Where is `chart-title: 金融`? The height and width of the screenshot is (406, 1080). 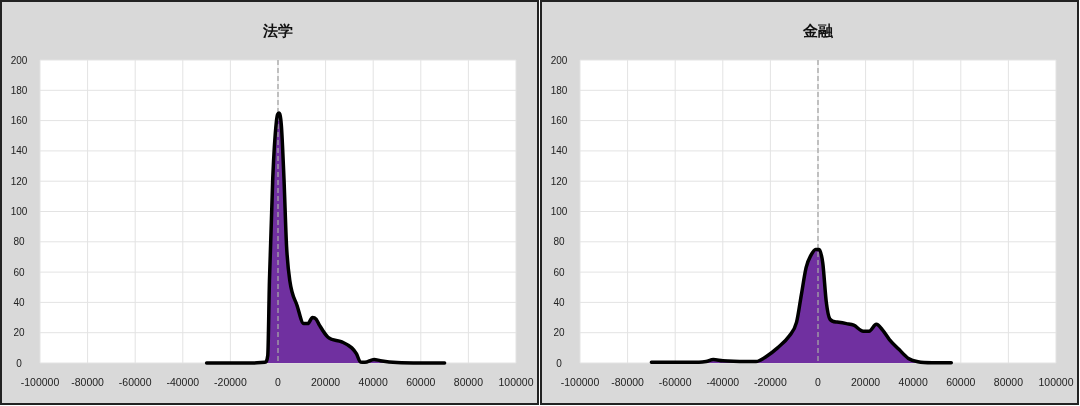 chart-title: 金融 is located at coordinates (818, 30).